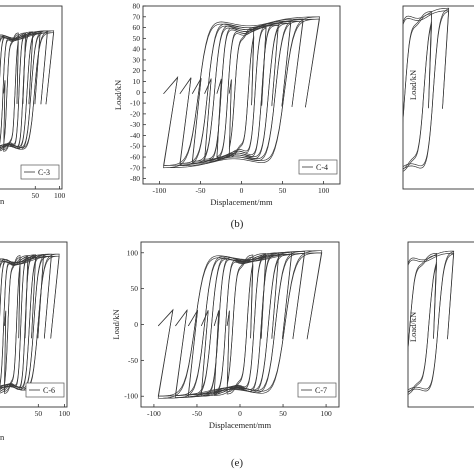 The height and width of the screenshot is (474, 474). I want to click on y-tick-label: -20, so click(135, 113).